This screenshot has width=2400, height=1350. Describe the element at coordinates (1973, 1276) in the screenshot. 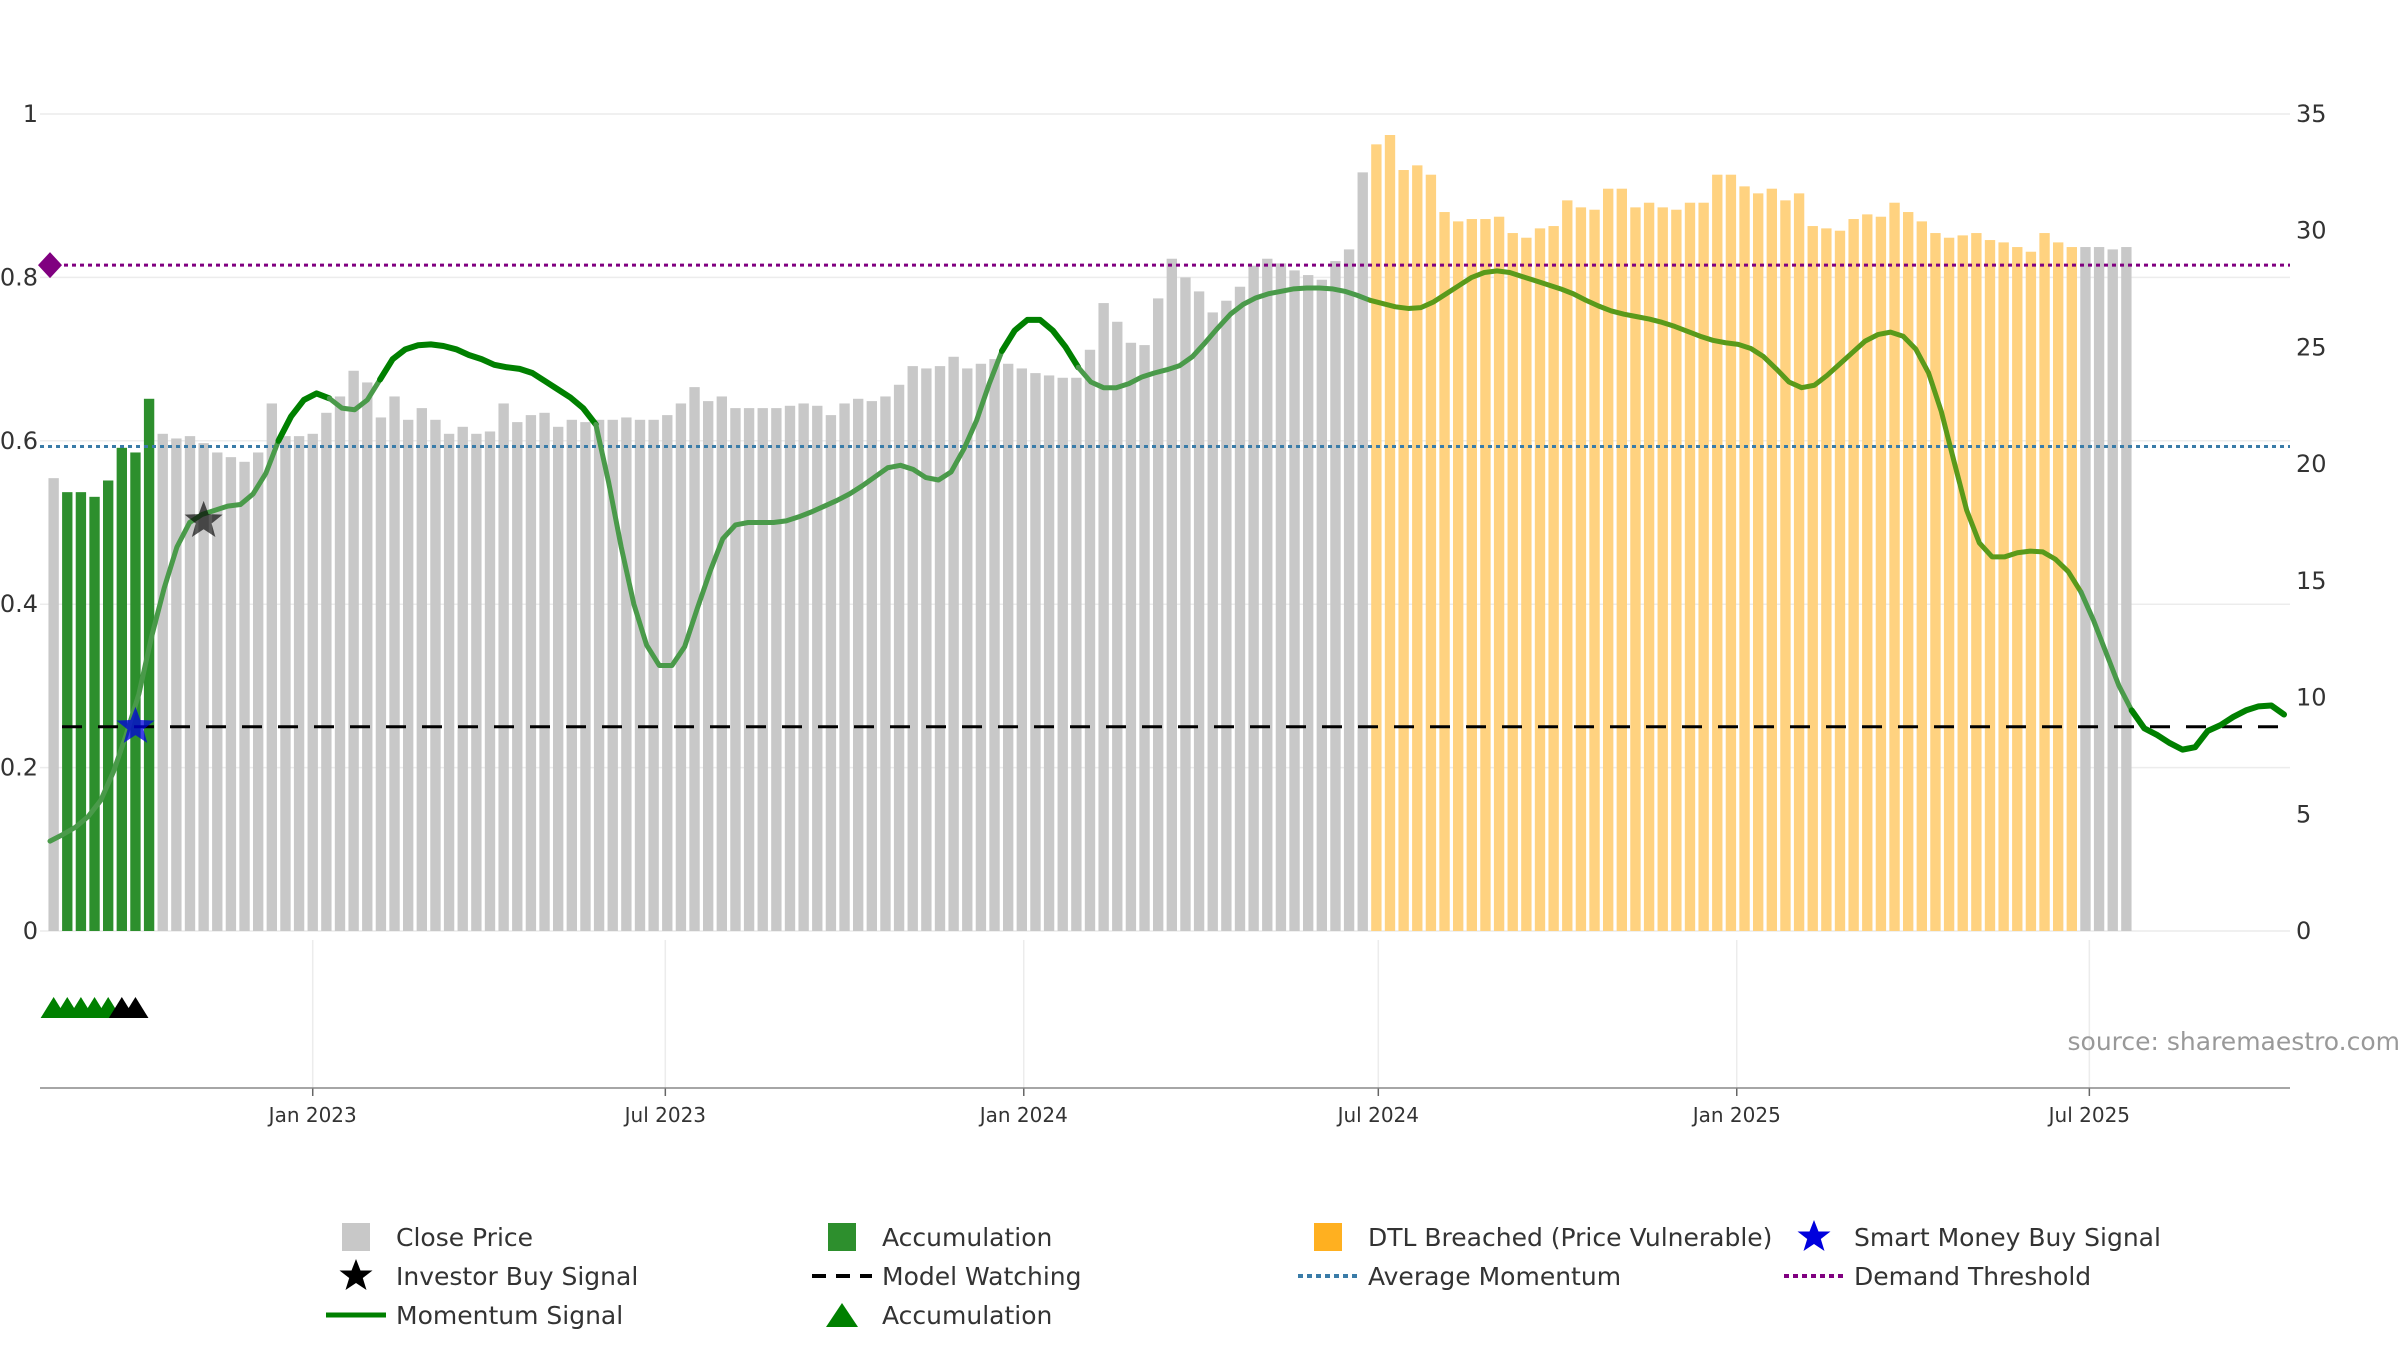

I see `legend-label: Demand Threshold` at that location.